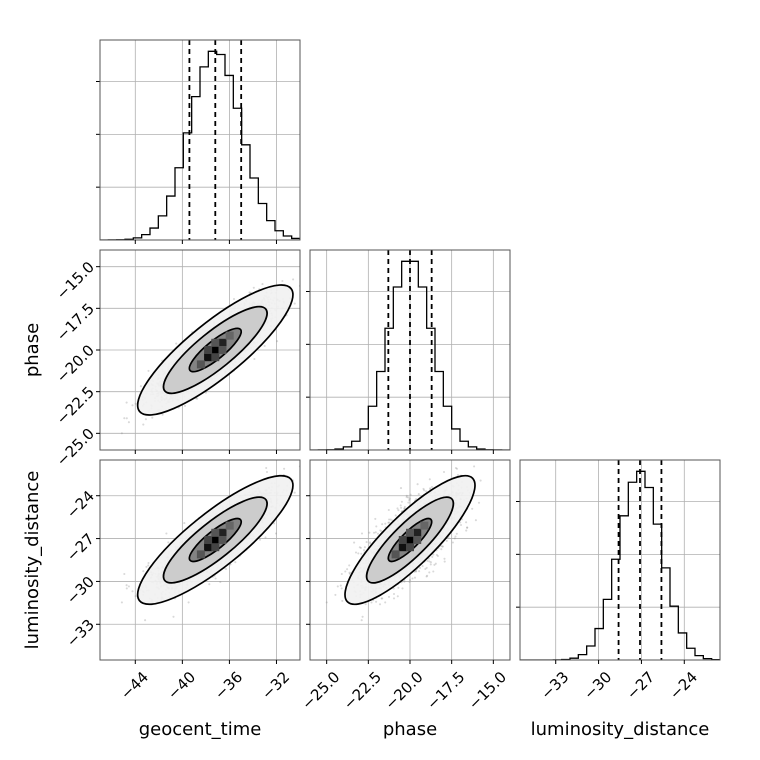 The width and height of the screenshot is (760, 760). What do you see at coordinates (200, 145) in the screenshot?
I see `histogram-geocent_time` at bounding box center [200, 145].